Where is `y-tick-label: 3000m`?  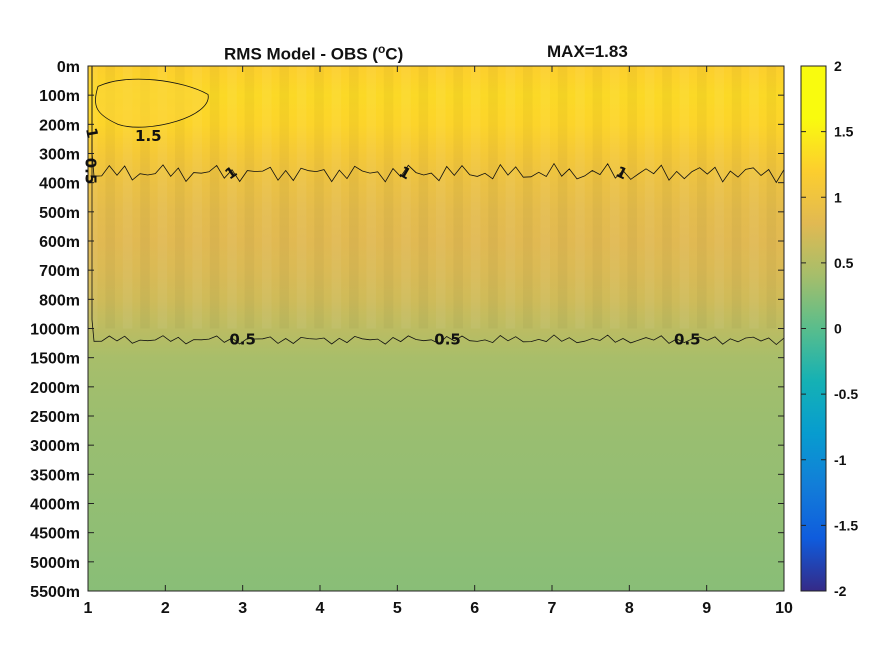 y-tick-label: 3000m is located at coordinates (55, 446).